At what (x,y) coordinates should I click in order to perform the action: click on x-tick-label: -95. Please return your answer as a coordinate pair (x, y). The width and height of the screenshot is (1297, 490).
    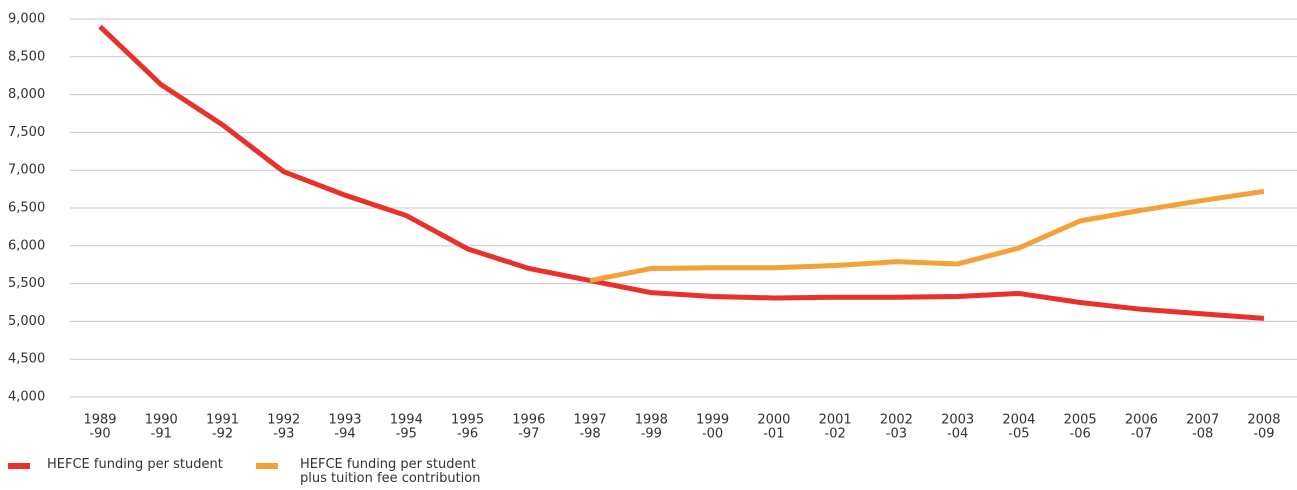
    Looking at the image, I should click on (406, 434).